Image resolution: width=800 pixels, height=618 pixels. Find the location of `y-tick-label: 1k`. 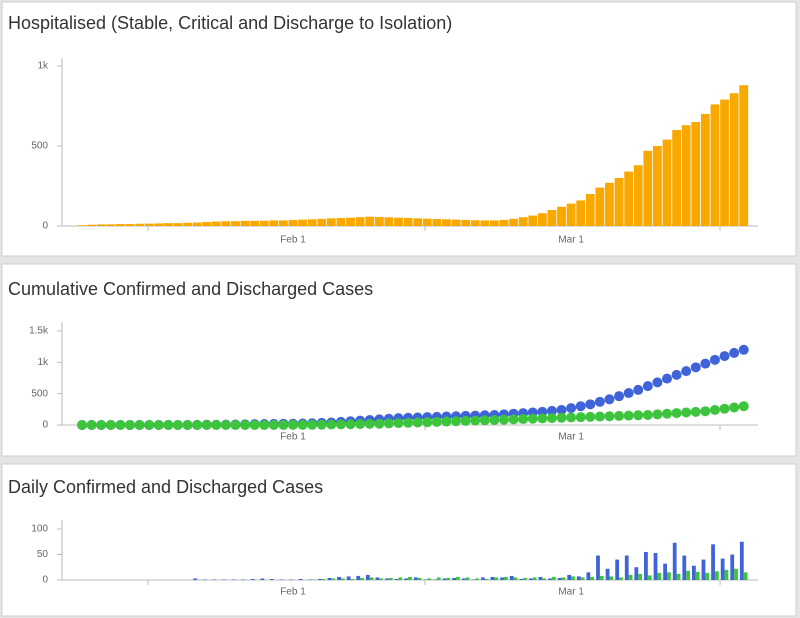

y-tick-label: 1k is located at coordinates (43, 362).